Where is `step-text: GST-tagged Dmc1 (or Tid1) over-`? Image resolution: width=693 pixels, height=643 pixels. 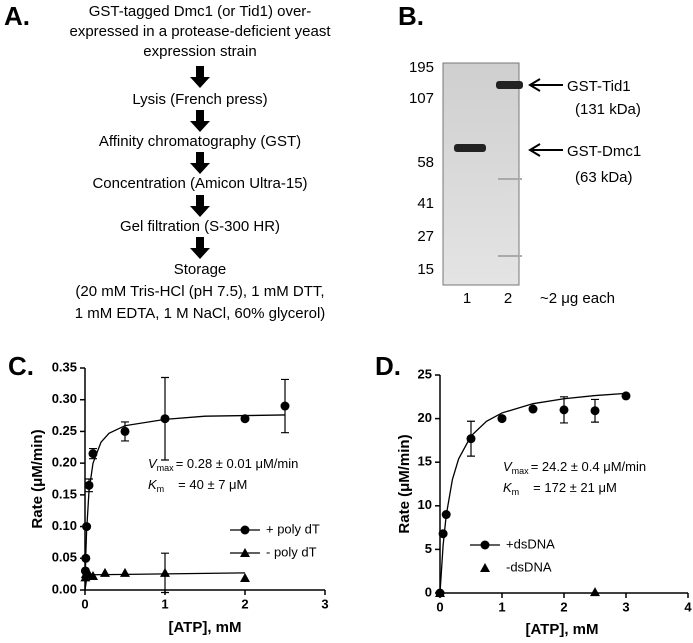
step-text: GST-tagged Dmc1 (or Tid1) over- is located at coordinates (200, 11).